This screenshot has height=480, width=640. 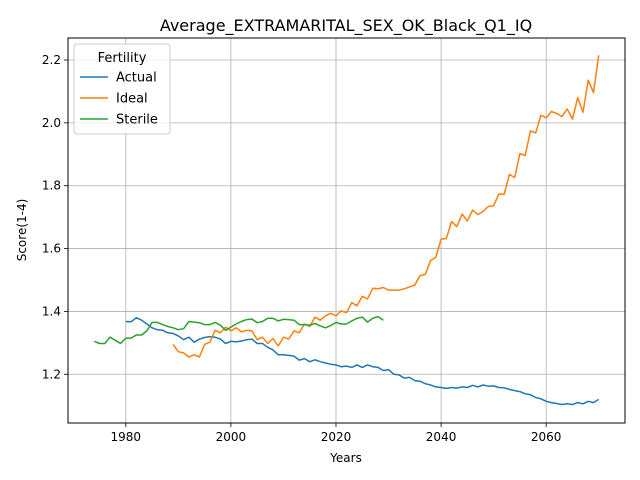 What do you see at coordinates (51, 249) in the screenshot?
I see `y-tick-label: 1.6` at bounding box center [51, 249].